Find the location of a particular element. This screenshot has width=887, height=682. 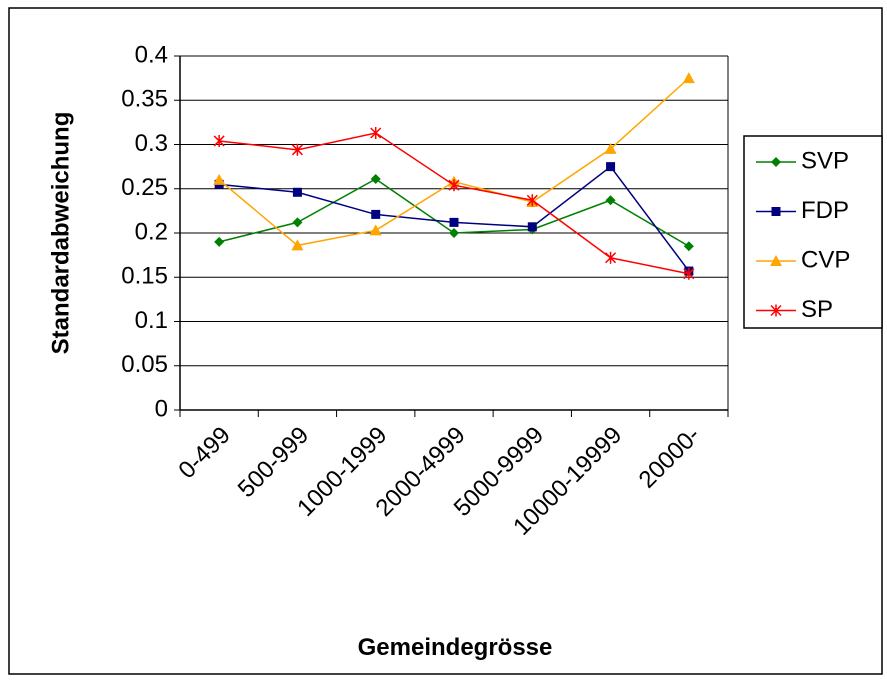

x-axis-title: Gemeindegrösse is located at coordinates (455, 647).